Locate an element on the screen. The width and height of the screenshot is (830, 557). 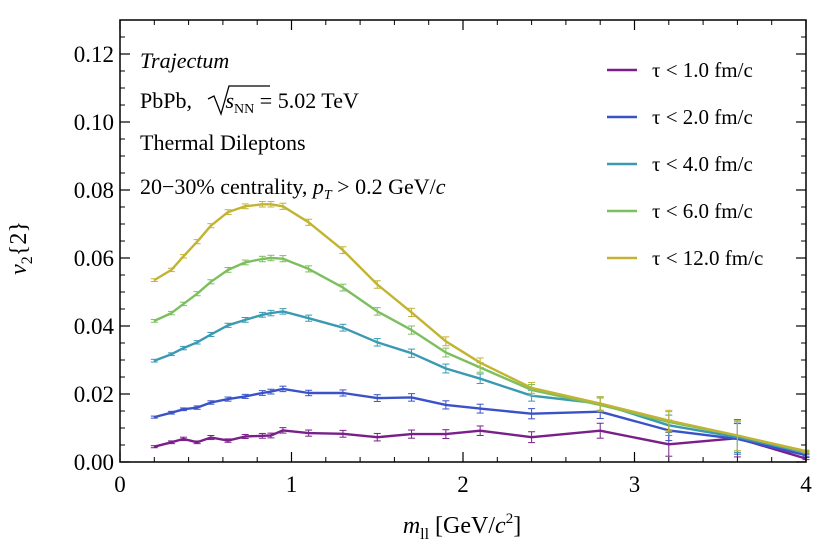
legend-label: τ < 6.0 fm/c is located at coordinates (702, 211).